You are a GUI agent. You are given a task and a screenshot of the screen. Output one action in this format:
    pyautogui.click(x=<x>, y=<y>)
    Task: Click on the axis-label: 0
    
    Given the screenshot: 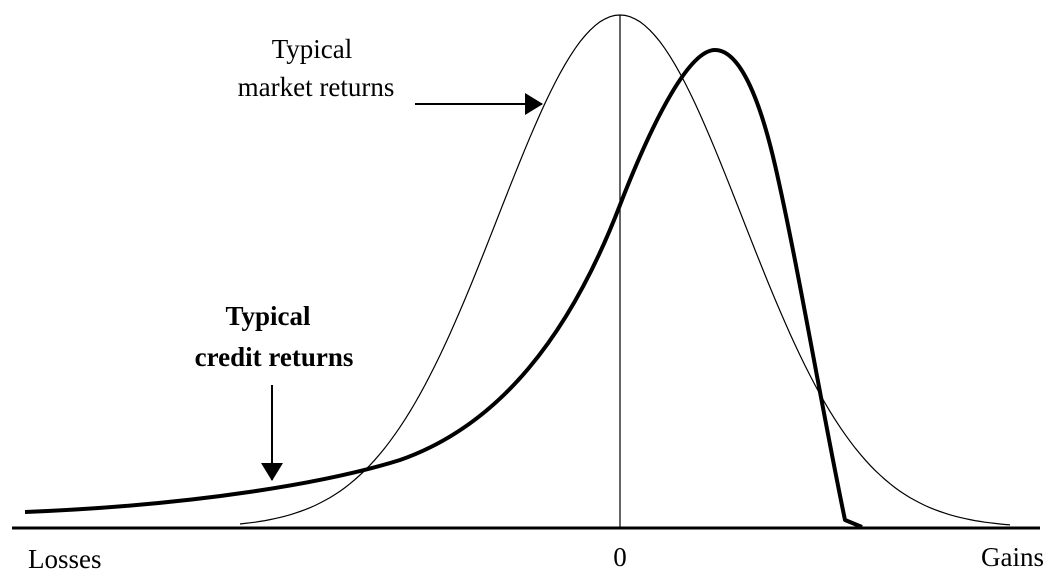 What is the action you would take?
    pyautogui.click(x=620, y=557)
    